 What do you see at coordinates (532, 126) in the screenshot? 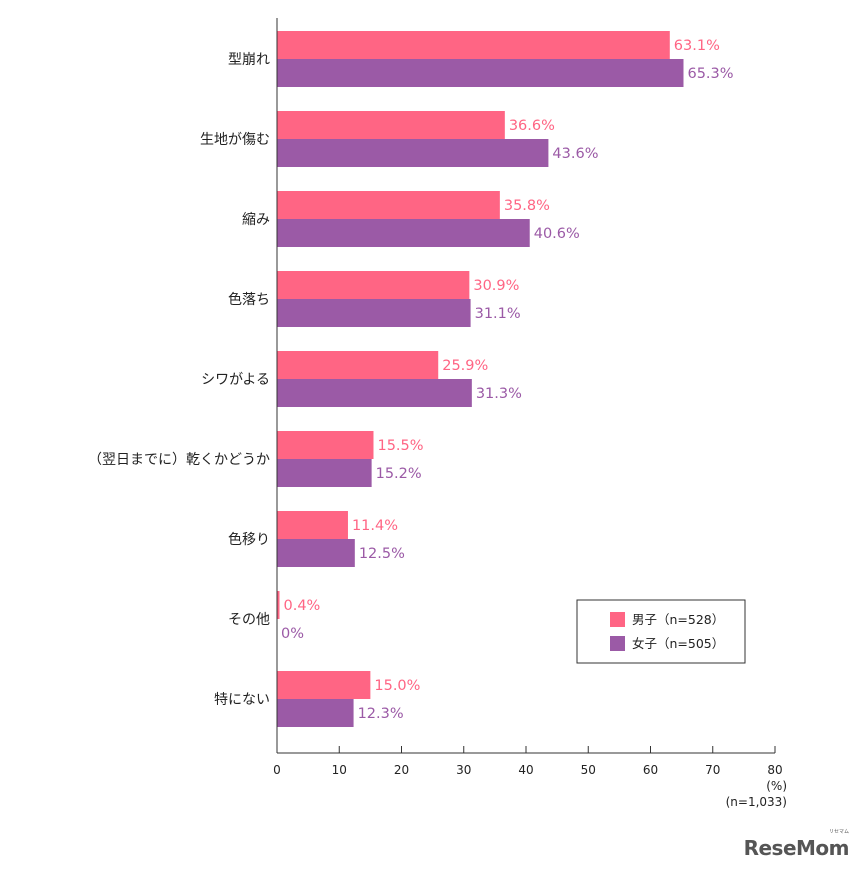
I see `value-label-male-1: 36.6%` at bounding box center [532, 126].